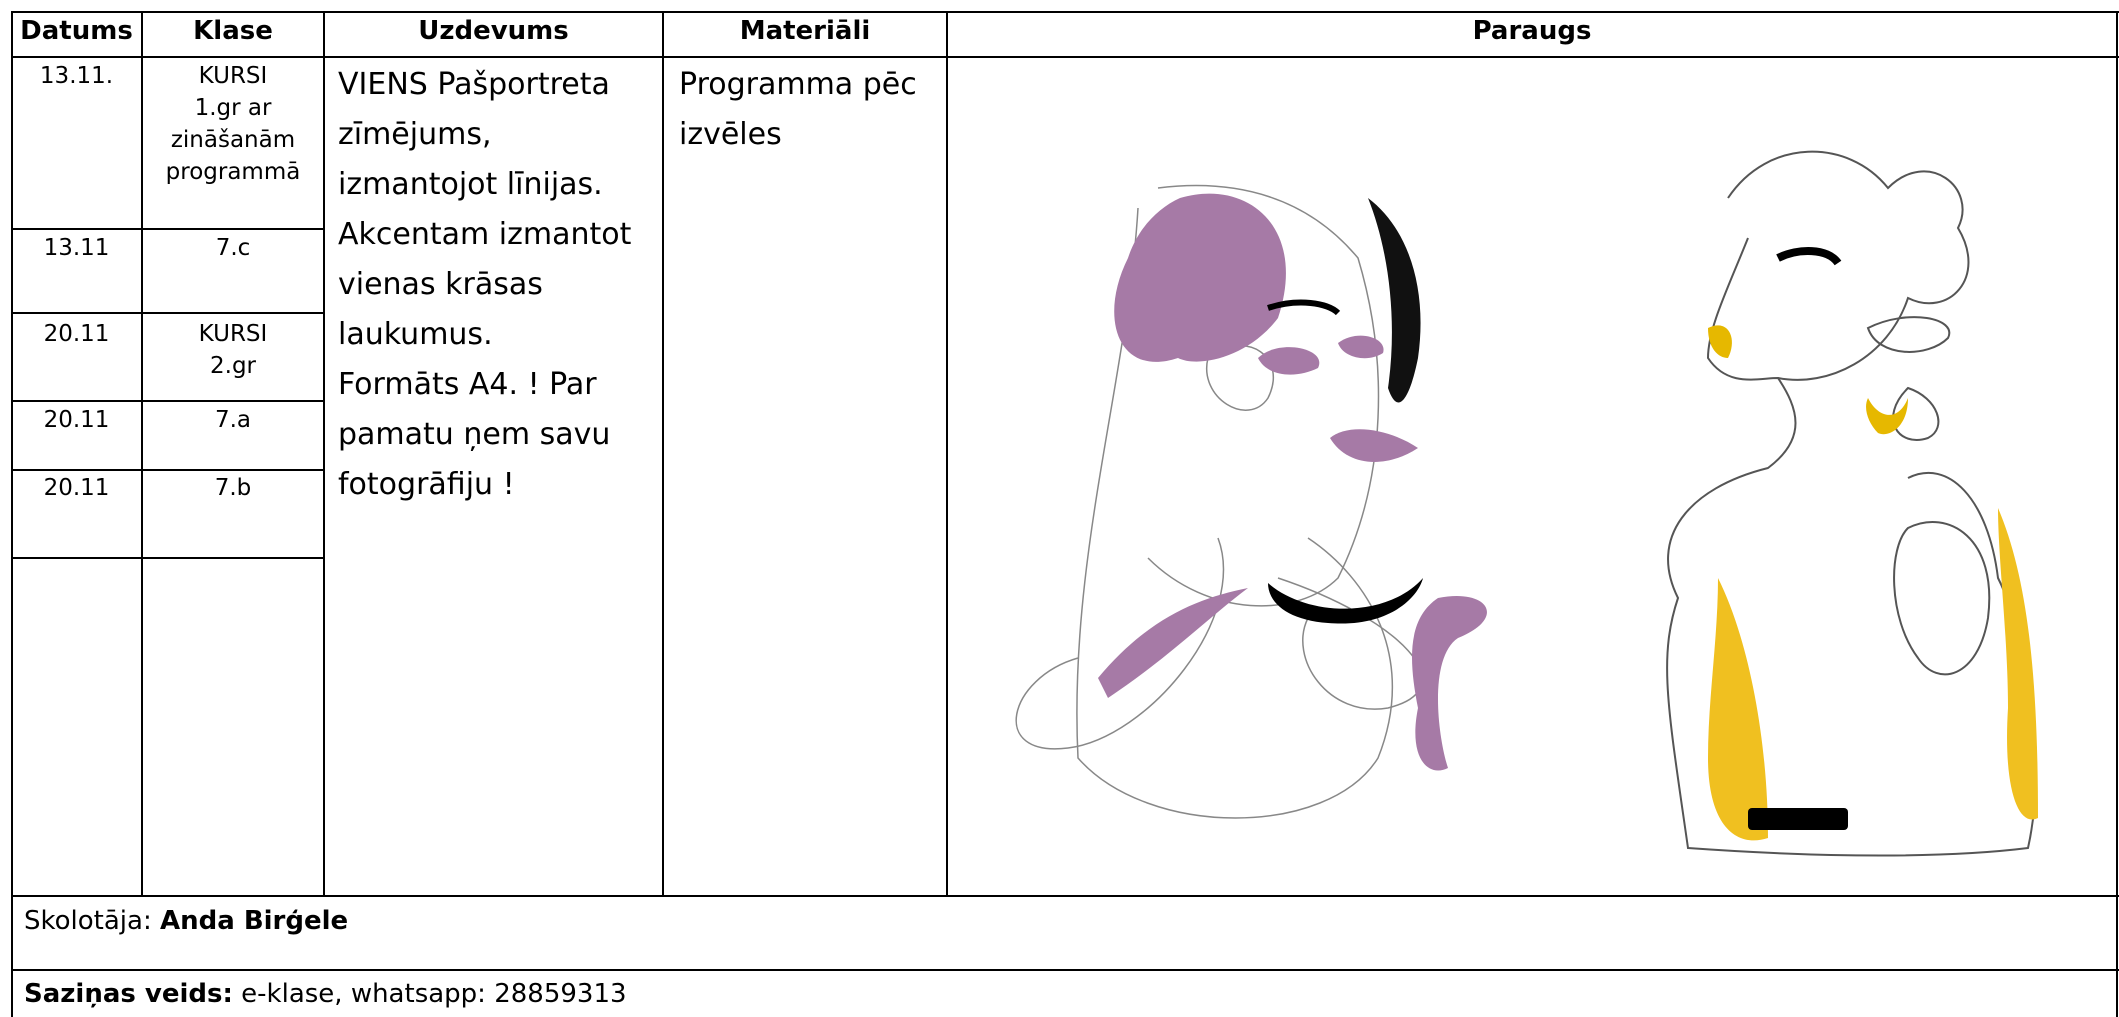  Describe the element at coordinates (805, 31) in the screenshot. I see `column-header: Materiāli` at that location.